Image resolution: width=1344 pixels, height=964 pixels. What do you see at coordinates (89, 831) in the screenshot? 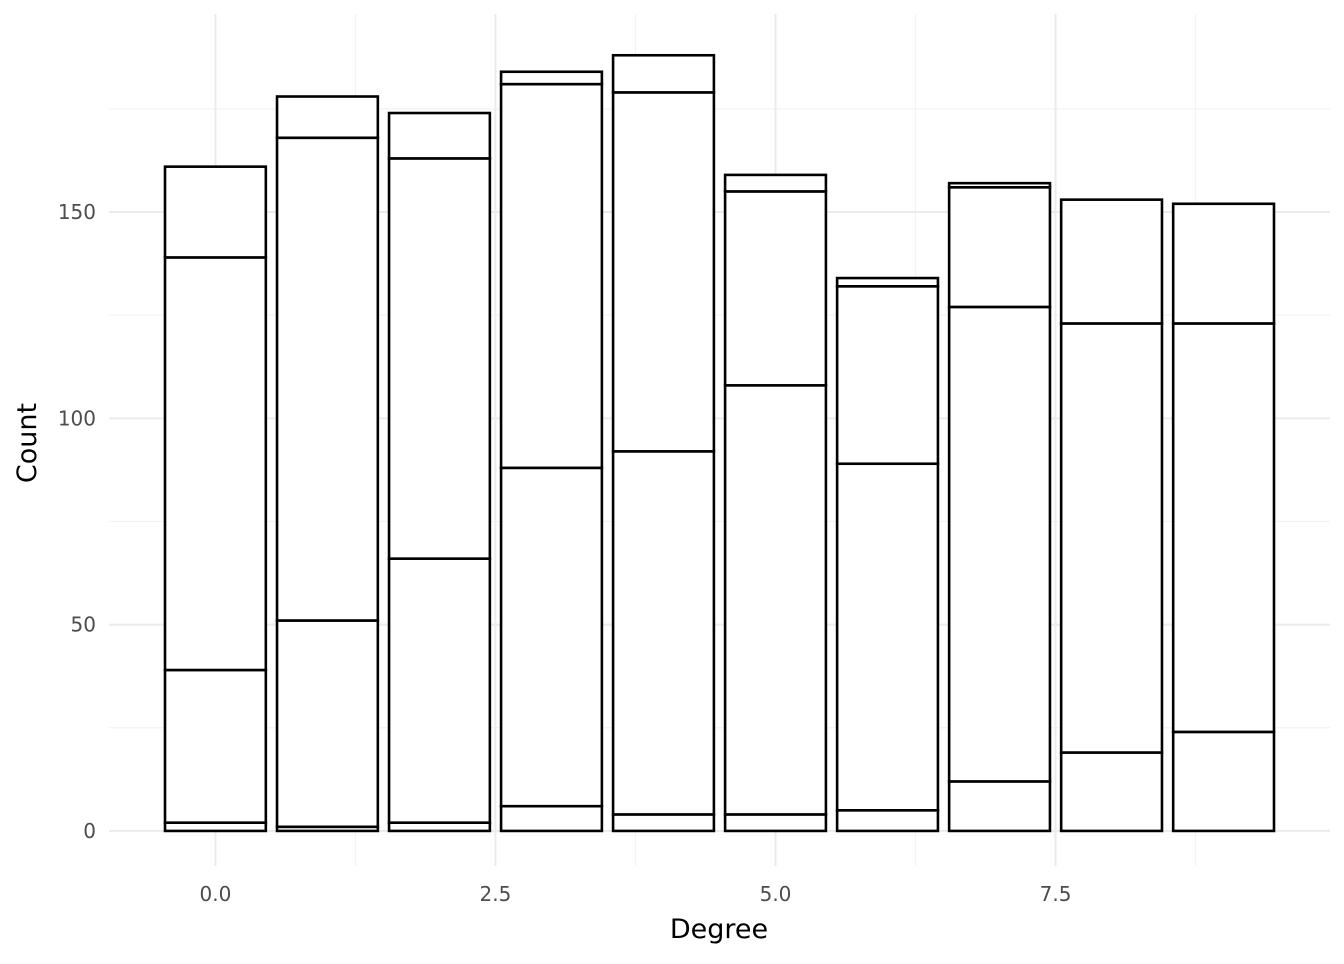
I see `y-tick-label: 0` at bounding box center [89, 831].